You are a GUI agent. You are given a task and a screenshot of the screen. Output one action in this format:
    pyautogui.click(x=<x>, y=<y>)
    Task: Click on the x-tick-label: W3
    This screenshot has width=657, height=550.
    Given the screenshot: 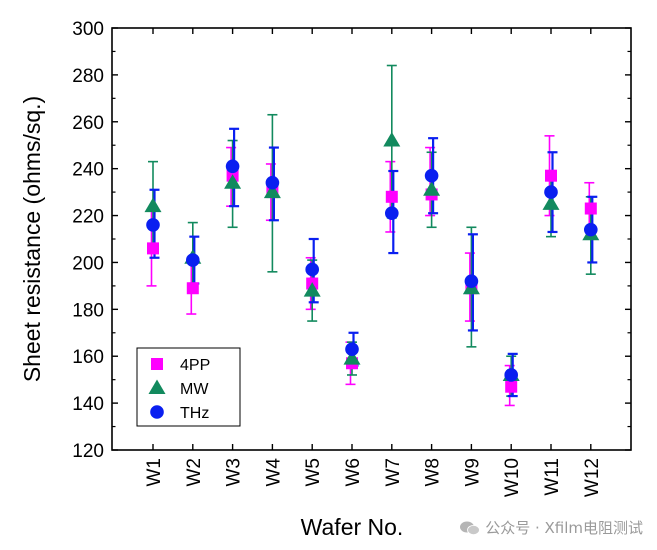 What is the action you would take?
    pyautogui.click(x=234, y=472)
    